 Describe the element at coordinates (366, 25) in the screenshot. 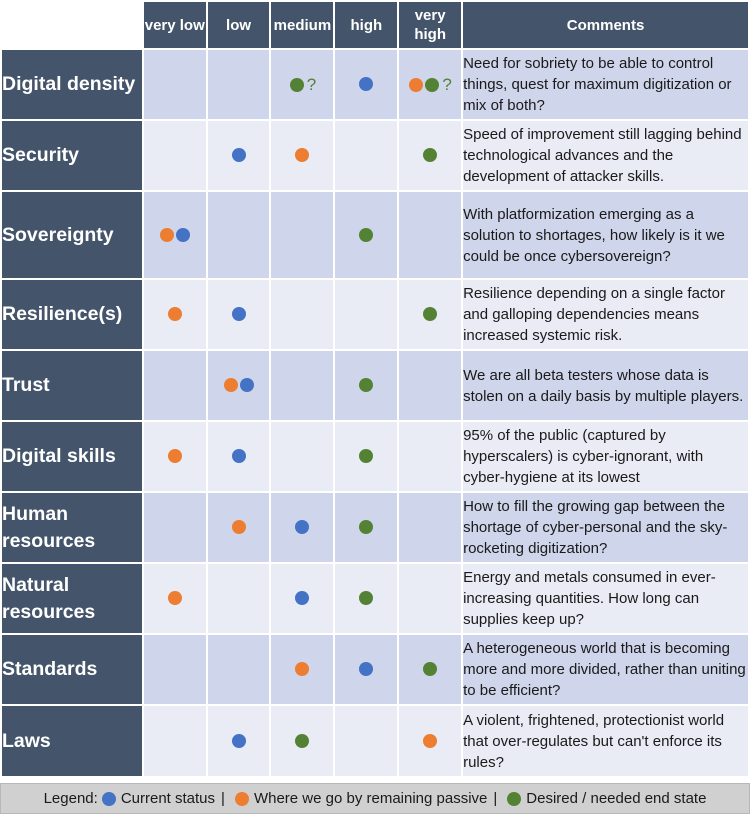

I see `col-header-high: high` at that location.